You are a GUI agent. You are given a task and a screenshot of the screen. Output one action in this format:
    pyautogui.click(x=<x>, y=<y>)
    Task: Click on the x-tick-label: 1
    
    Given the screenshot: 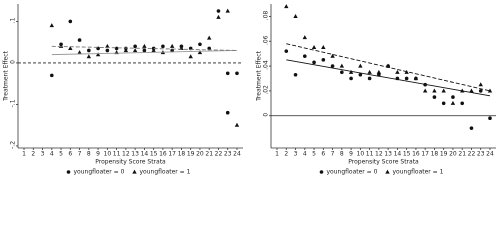 What is the action you would take?
    pyautogui.click(x=277, y=154)
    